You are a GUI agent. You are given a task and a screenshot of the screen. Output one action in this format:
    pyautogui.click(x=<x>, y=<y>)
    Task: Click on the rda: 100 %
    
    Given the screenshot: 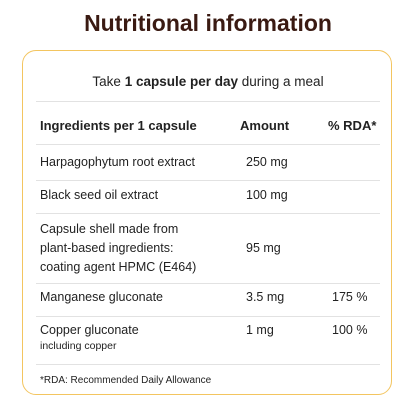 What is the action you would take?
    pyautogui.click(x=350, y=330)
    